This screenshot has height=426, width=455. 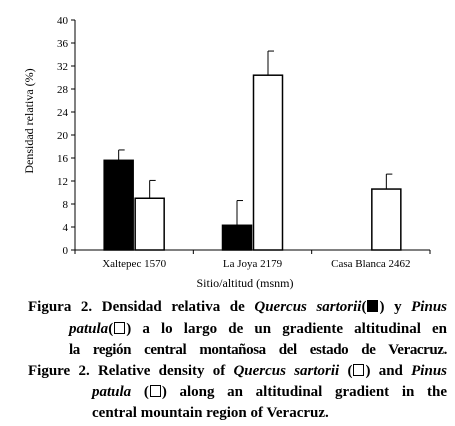 I want to click on x-tick-label: Xaltepec 1570, so click(x=134, y=264).